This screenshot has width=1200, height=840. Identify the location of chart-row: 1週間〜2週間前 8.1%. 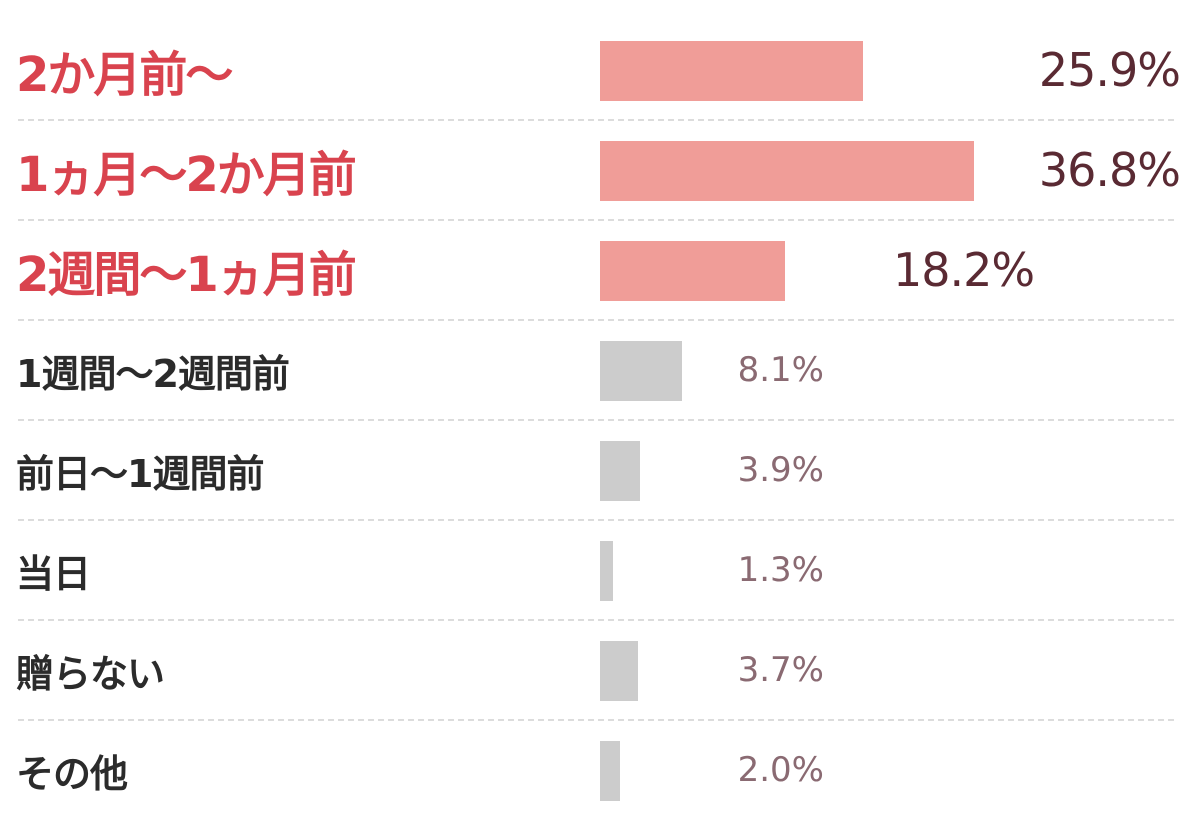
(600, 370).